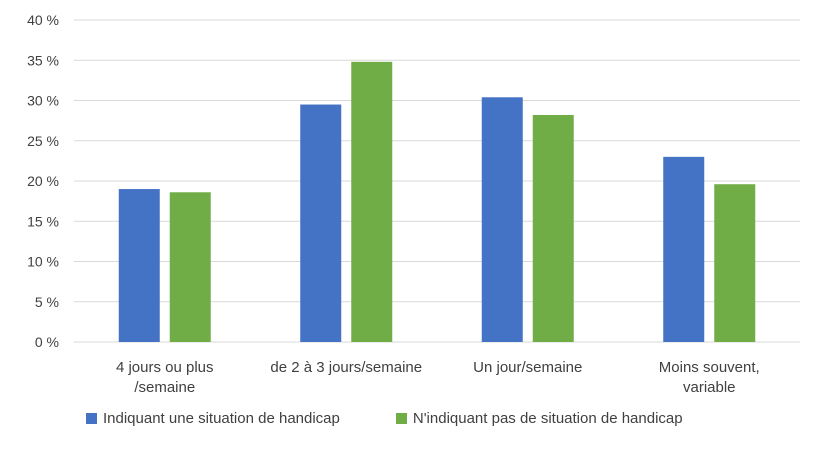 Image resolution: width=824 pixels, height=452 pixels. Describe the element at coordinates (43, 141) in the screenshot. I see `y-tick-label: 25 %` at that location.